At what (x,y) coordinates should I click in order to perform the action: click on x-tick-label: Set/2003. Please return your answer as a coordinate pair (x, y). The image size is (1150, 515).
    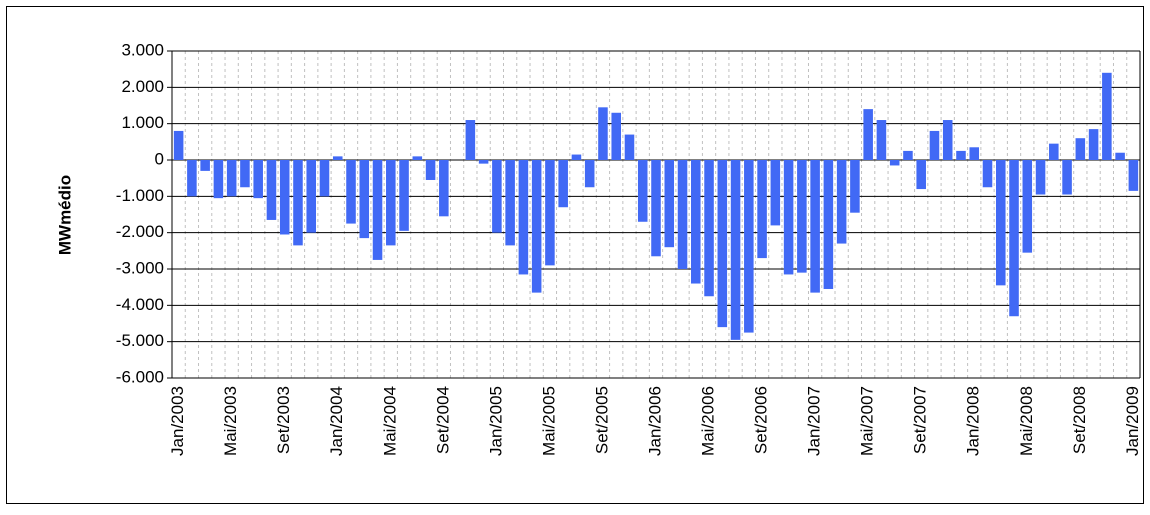
    Looking at the image, I should click on (283, 420).